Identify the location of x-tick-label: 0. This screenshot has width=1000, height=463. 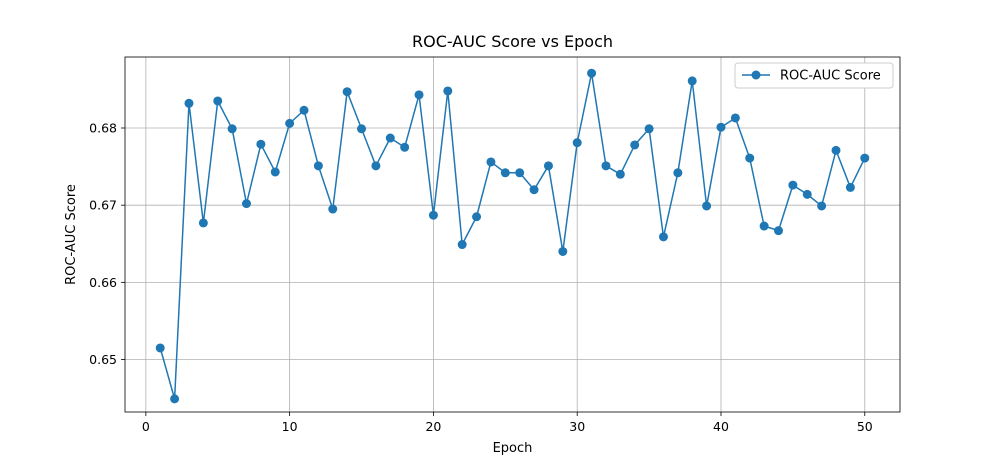
(146, 426).